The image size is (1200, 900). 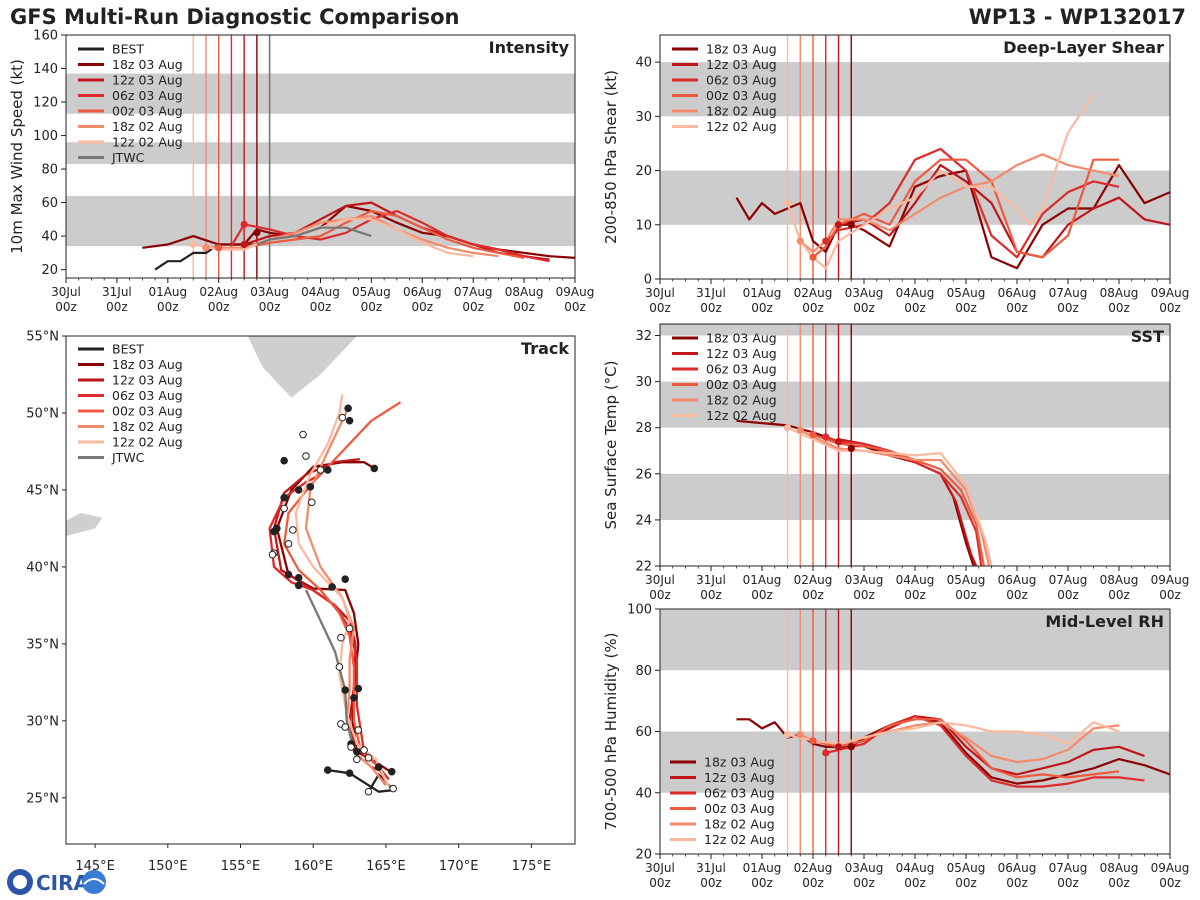 I want to click on storm-id: WP13 - WP132017, so click(x=1077, y=17).